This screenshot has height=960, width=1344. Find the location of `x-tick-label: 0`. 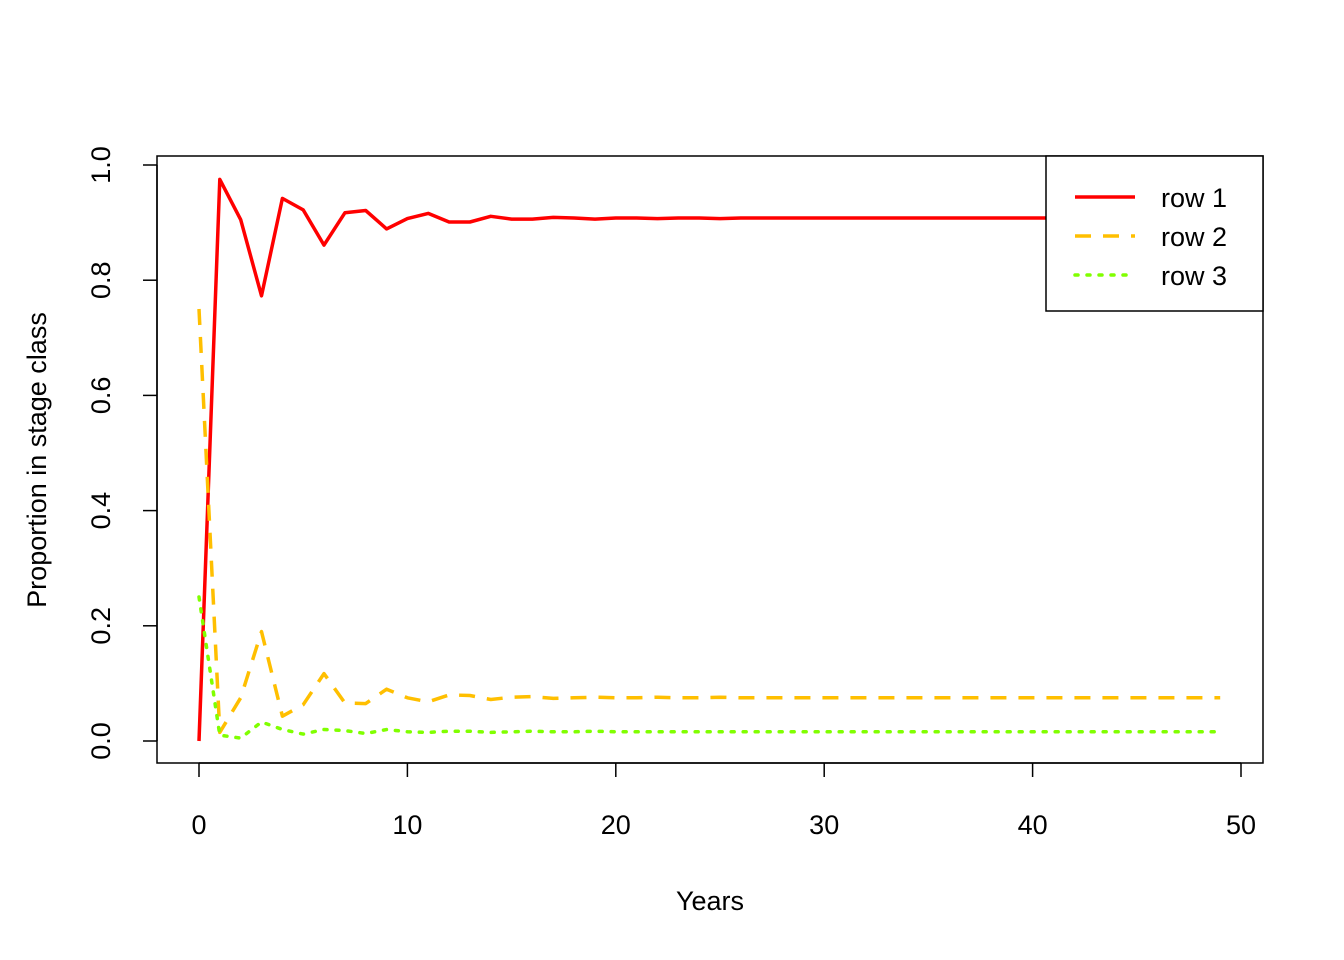

x-tick-label: 0 is located at coordinates (198, 825).